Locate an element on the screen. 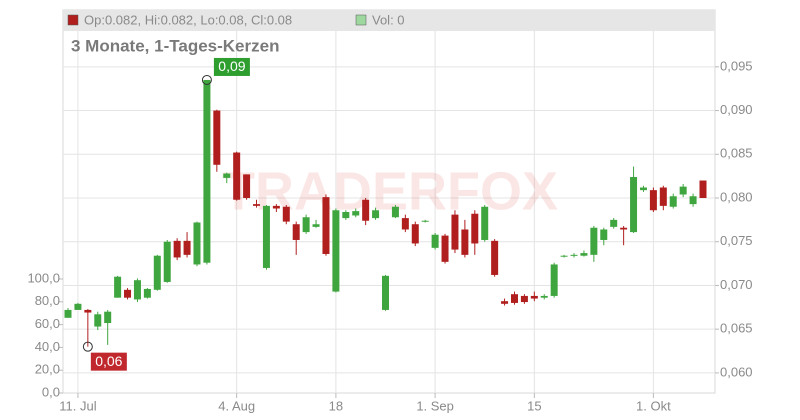  ohlc-swatch is located at coordinates (73, 20).